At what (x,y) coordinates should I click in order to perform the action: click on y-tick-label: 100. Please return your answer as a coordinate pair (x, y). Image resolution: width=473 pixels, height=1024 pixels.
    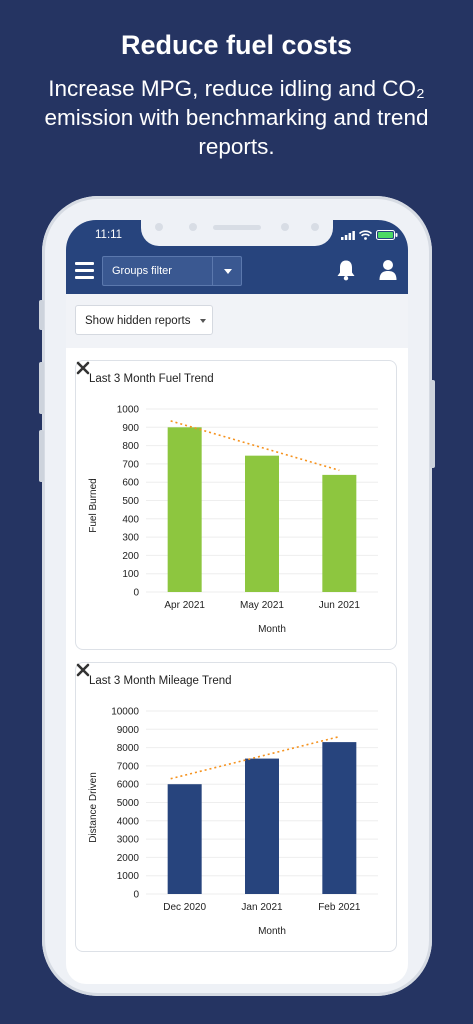
    Looking at the image, I should click on (130, 574).